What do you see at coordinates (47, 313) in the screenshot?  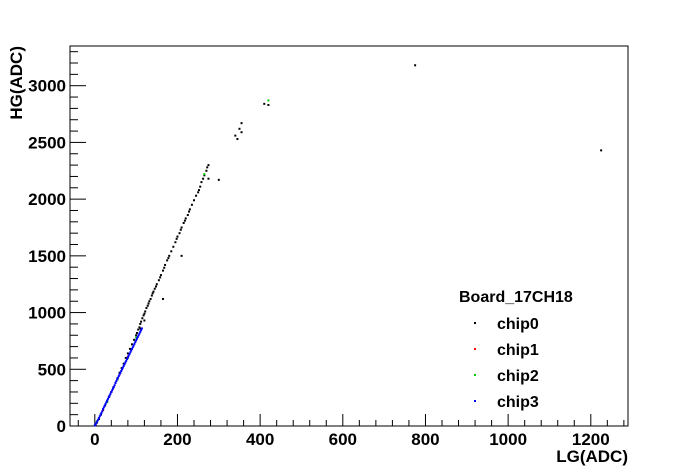 I see `y-tick-label: 1000` at bounding box center [47, 313].